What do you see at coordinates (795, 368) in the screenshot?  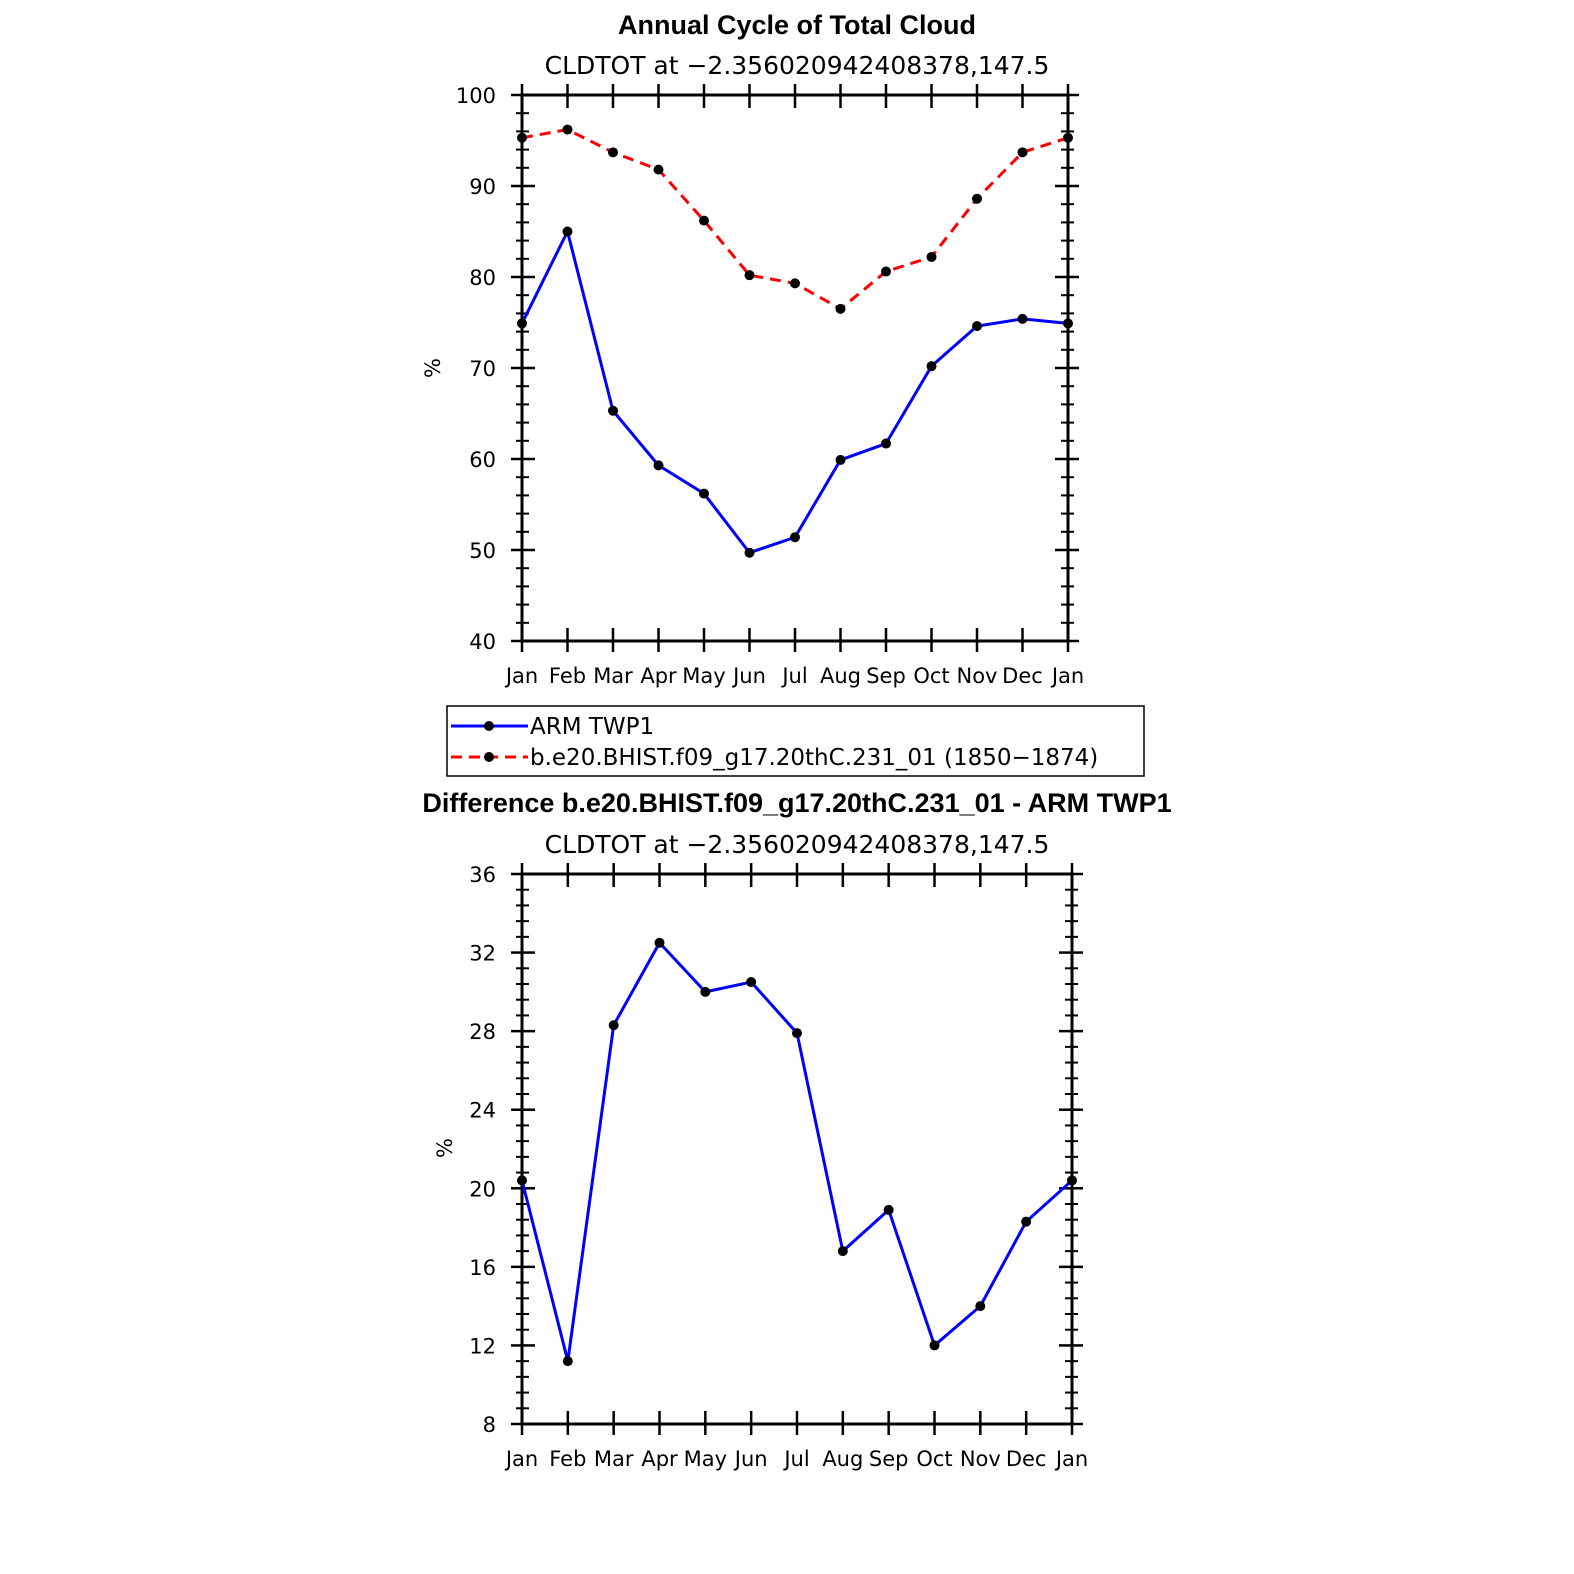 I see `top-chart-frame` at bounding box center [795, 368].